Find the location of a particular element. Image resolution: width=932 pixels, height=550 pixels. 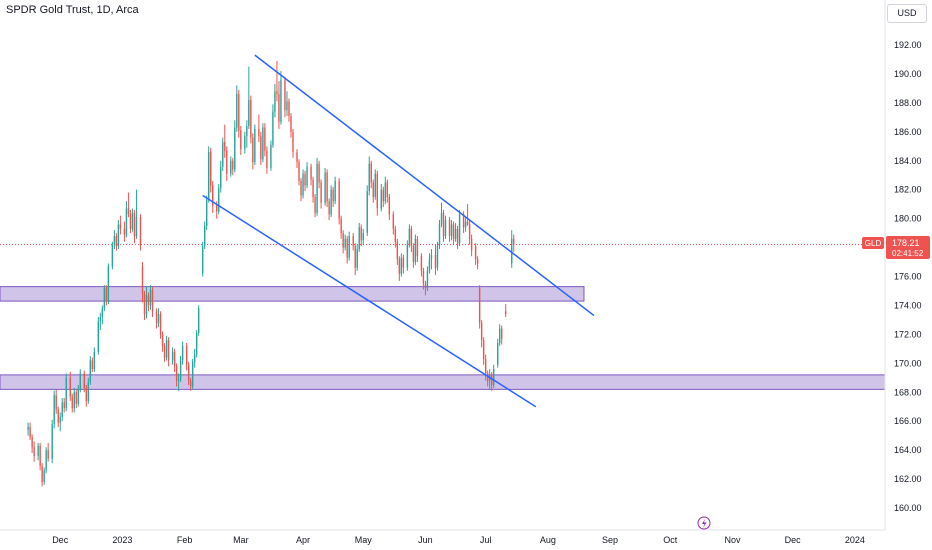

x-tick-label: Mar is located at coordinates (241, 540).